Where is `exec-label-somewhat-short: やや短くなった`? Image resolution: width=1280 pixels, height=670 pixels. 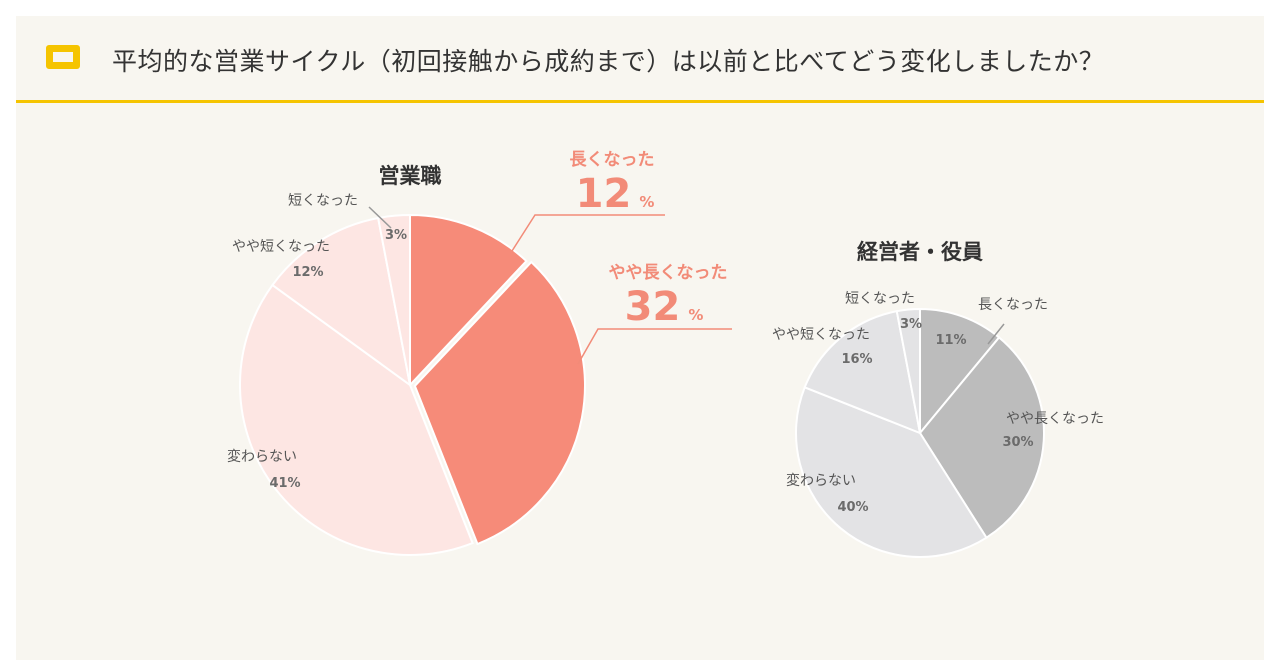
exec-label-somewhat-short: やや短くなった is located at coordinates (821, 335).